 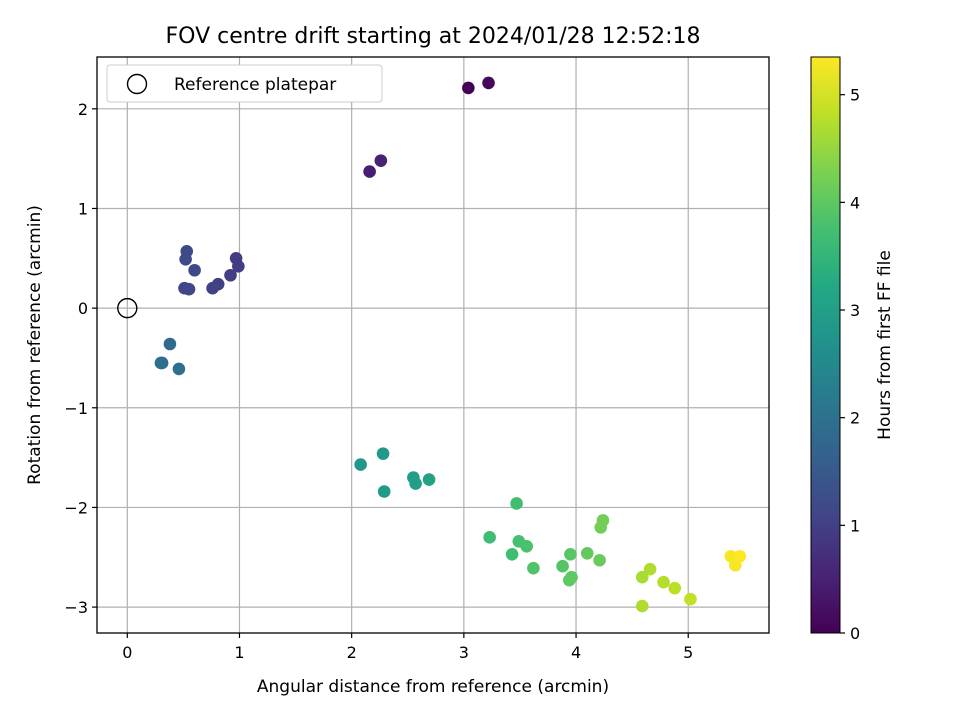 What do you see at coordinates (855, 310) in the screenshot?
I see `colorbar-tick-label: 3` at bounding box center [855, 310].